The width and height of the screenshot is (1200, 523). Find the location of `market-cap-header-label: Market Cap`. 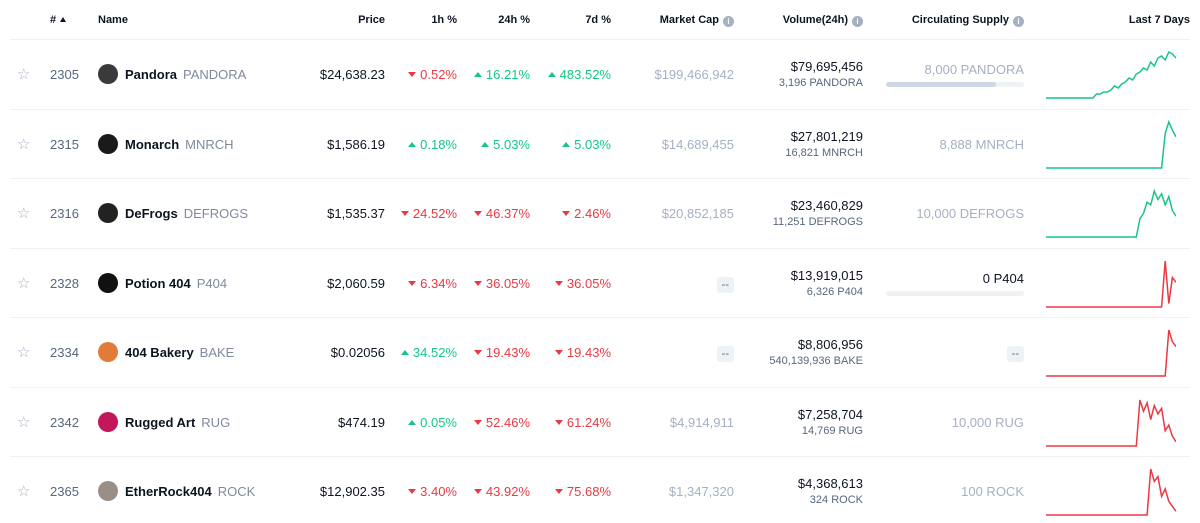

market-cap-header-label: Market Cap is located at coordinates (689, 20).